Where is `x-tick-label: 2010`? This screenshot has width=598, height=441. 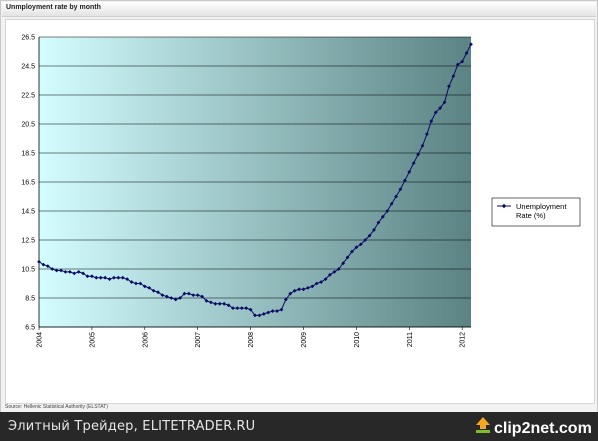
x-tick-label: 2010 is located at coordinates (357, 340).